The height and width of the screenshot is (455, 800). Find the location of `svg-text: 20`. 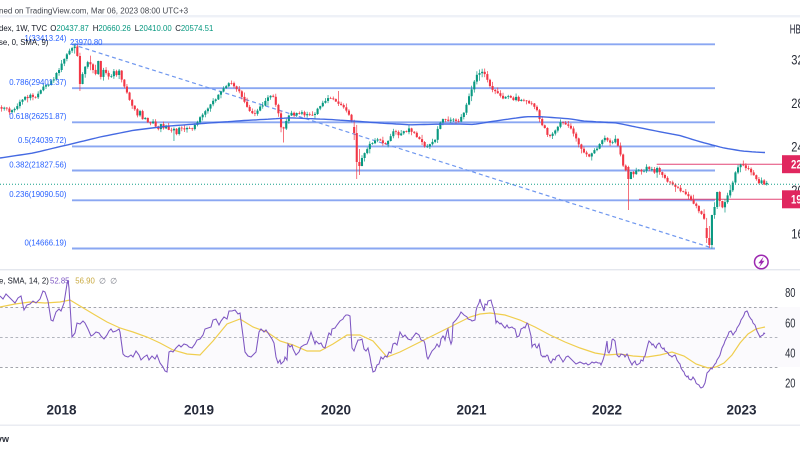

svg-text: 20 is located at coordinates (790, 383).